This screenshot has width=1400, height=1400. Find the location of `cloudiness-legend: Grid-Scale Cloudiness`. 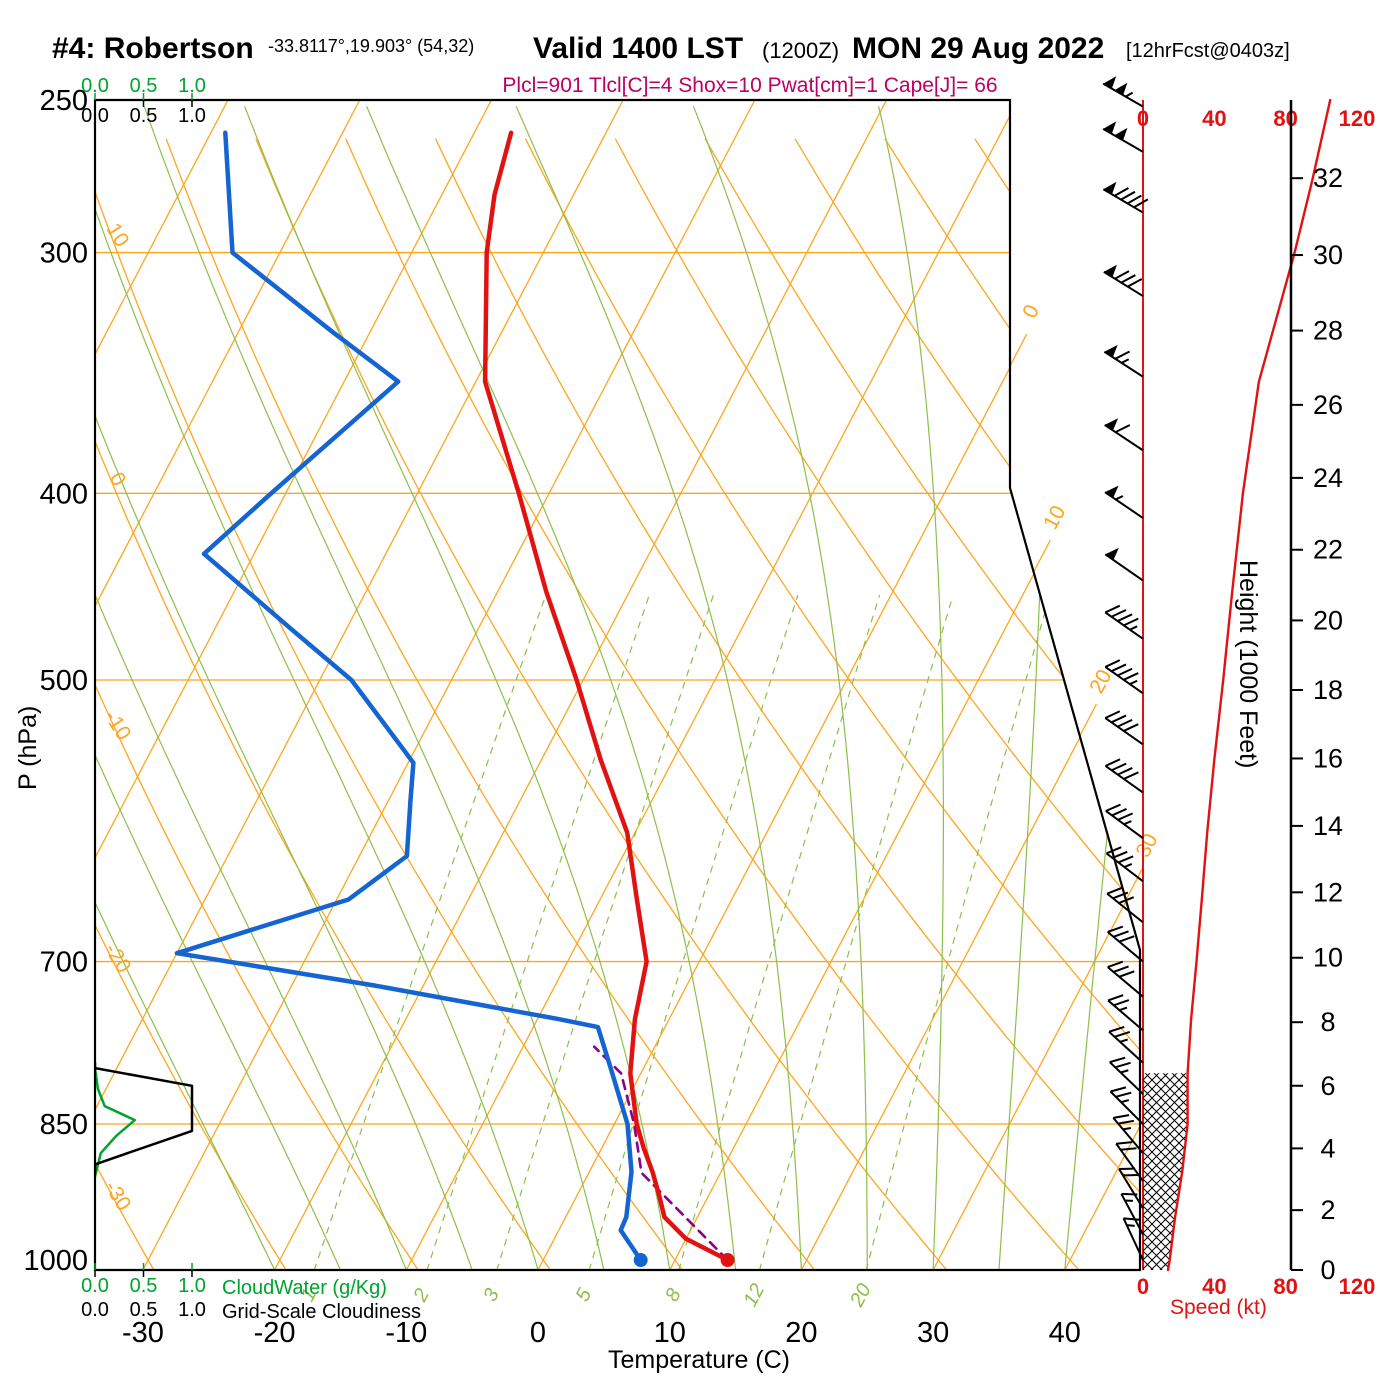

cloudiness-legend: Grid-Scale Cloudiness is located at coordinates (321, 1312).